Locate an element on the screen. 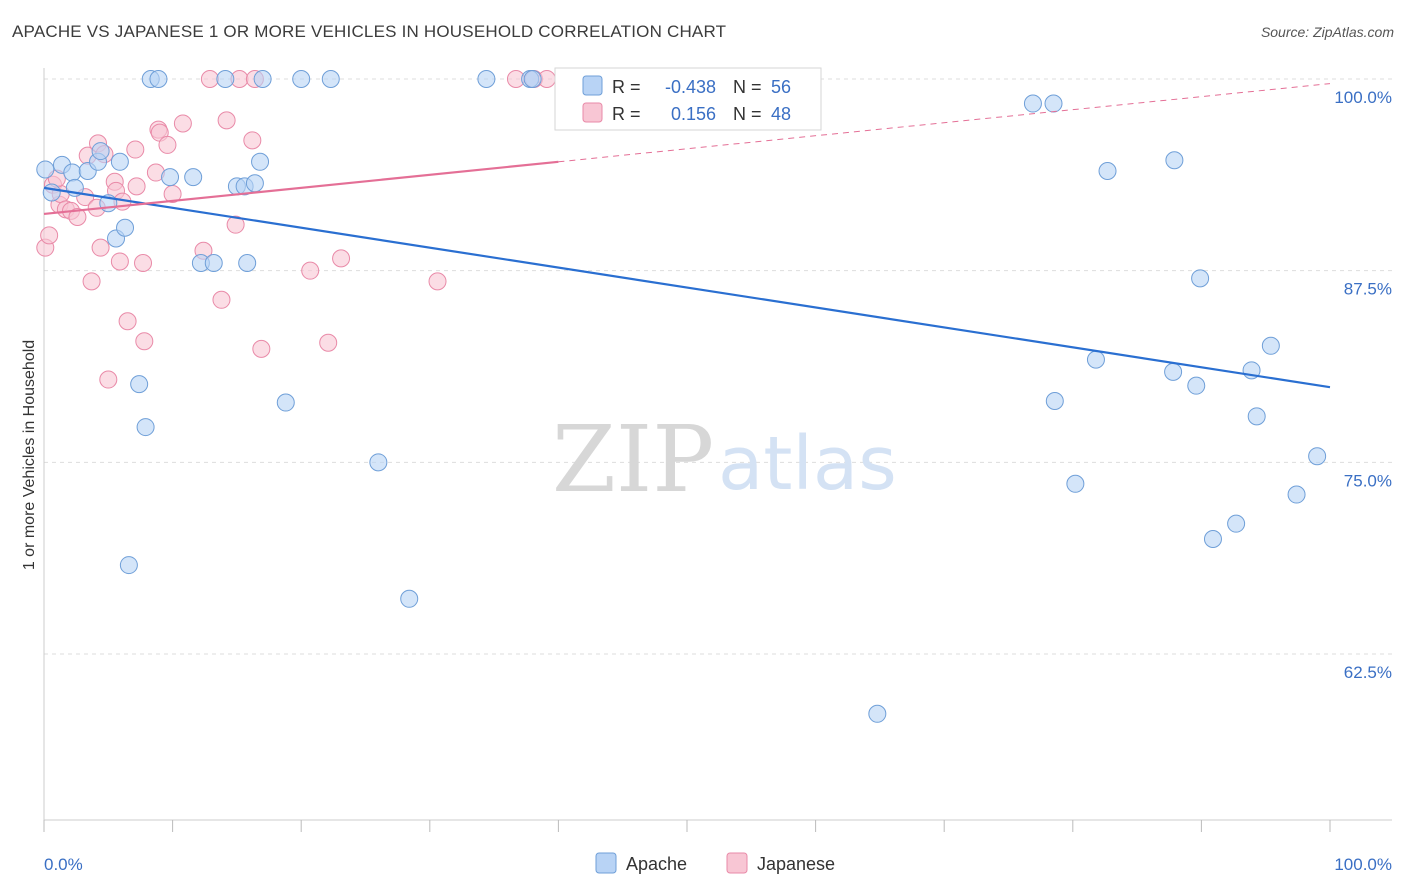 The height and width of the screenshot is (892, 1406). legend-japanese-r-label: R = is located at coordinates (626, 114).